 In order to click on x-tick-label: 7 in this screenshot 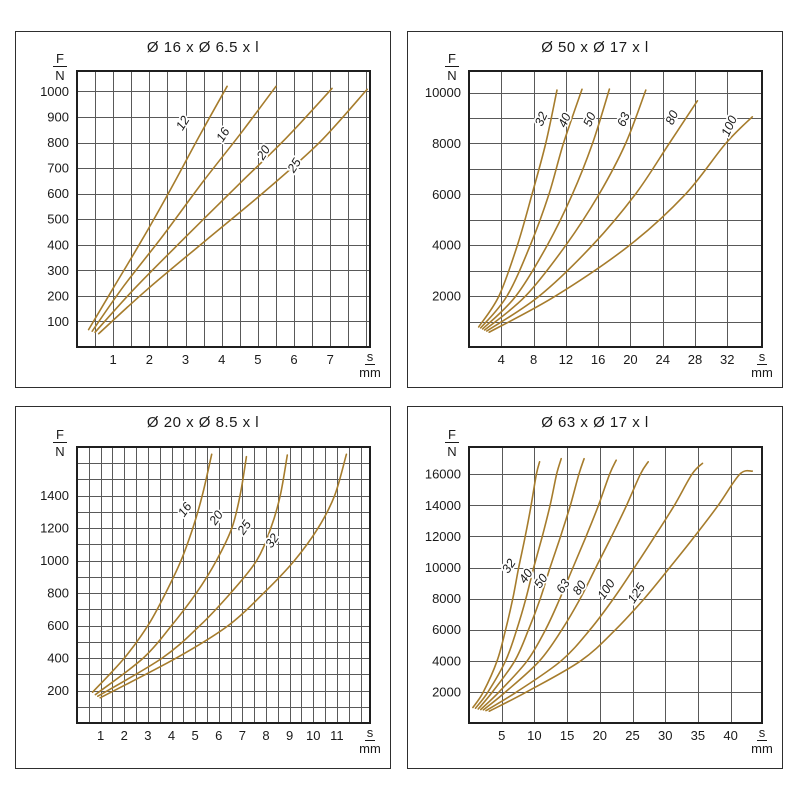, I will do `click(330, 359)`.